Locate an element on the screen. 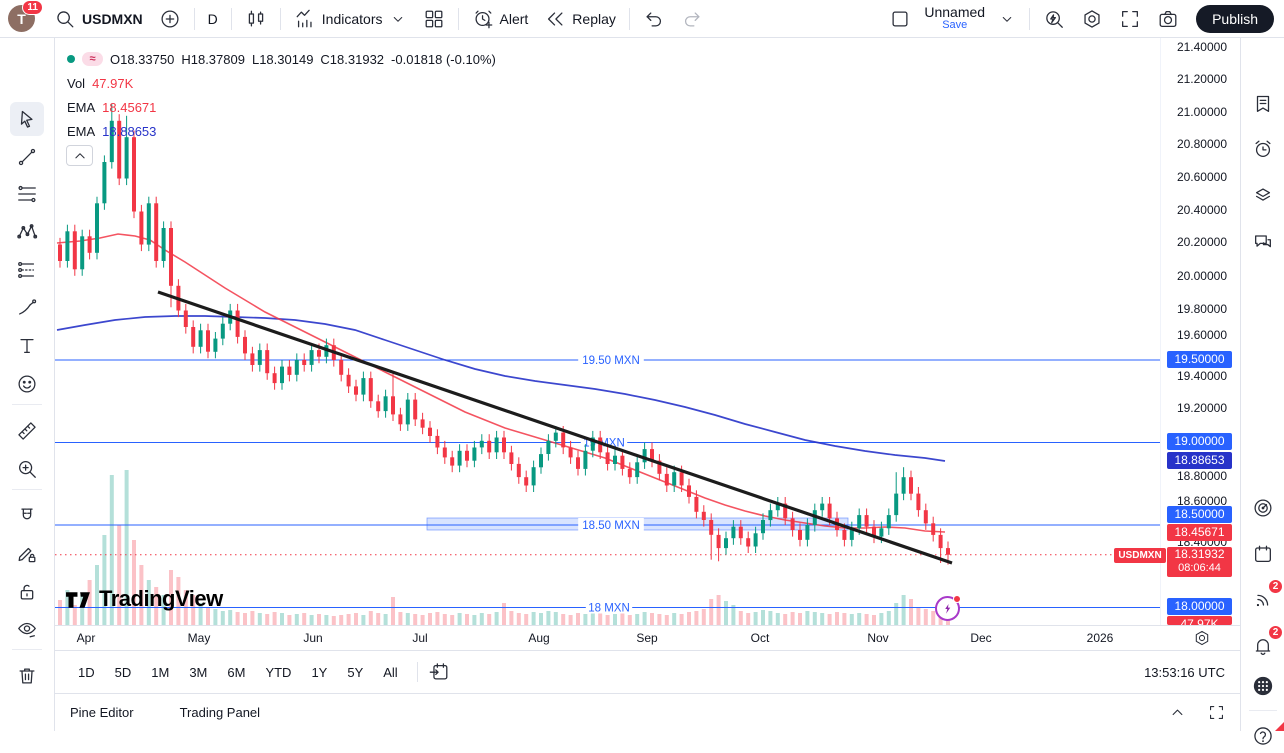 Image resolution: width=1284 pixels, height=753 pixels. layout-name-button: Unnamed Save is located at coordinates (954, 17).